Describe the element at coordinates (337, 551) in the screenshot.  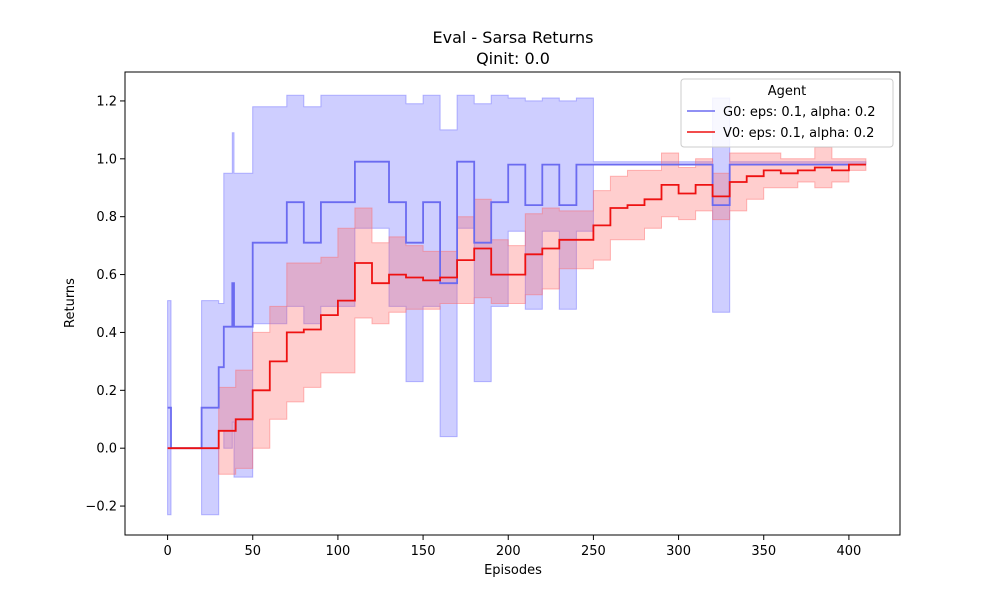
I see `x-tick-label: 100` at that location.